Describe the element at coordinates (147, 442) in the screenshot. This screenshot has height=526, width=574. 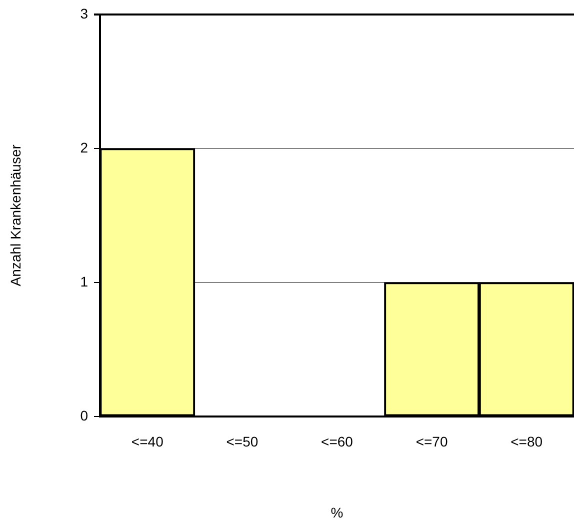
I see `x-tick-label: <=40` at that location.